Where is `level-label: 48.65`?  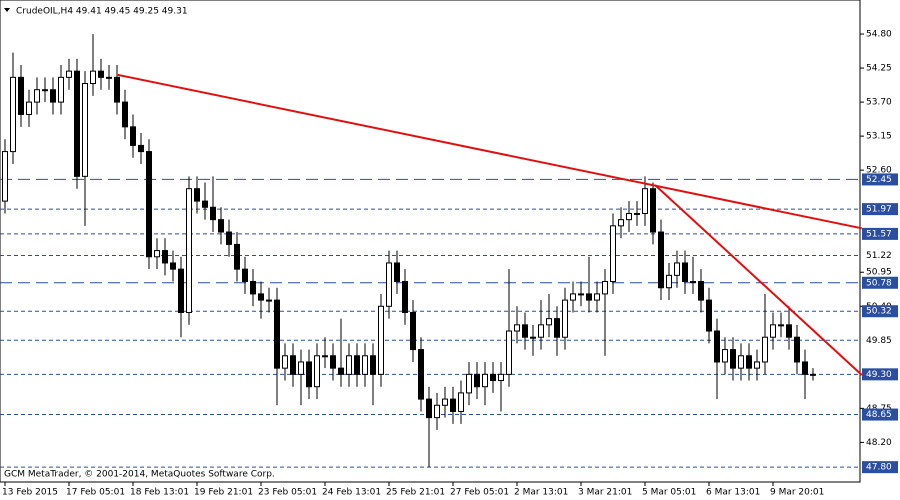 level-label: 48.65 is located at coordinates (879, 415).